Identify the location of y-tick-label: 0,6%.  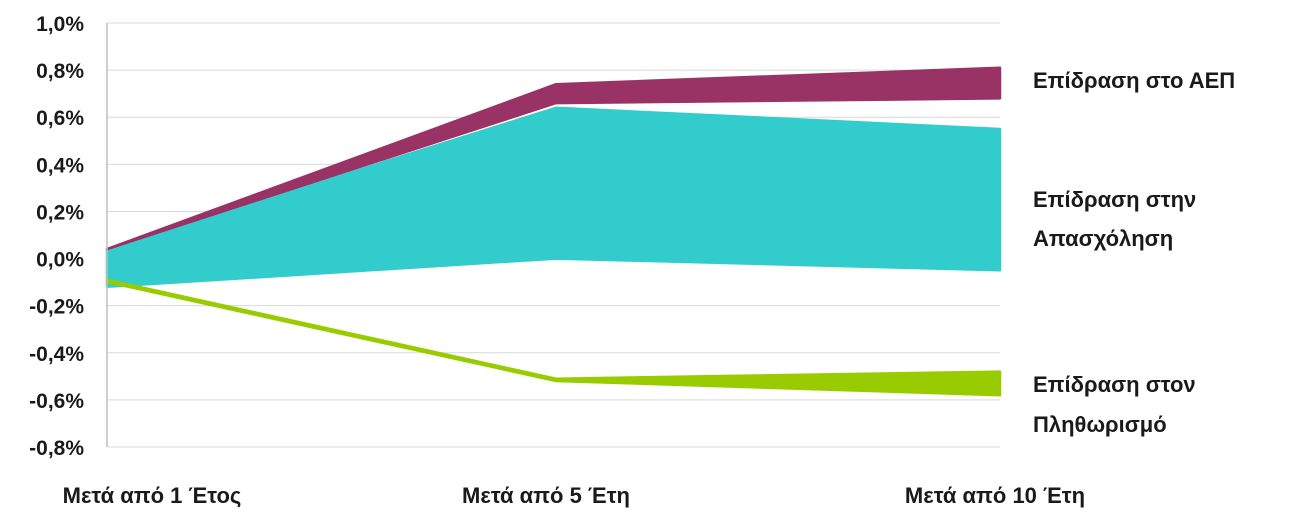
(60, 118).